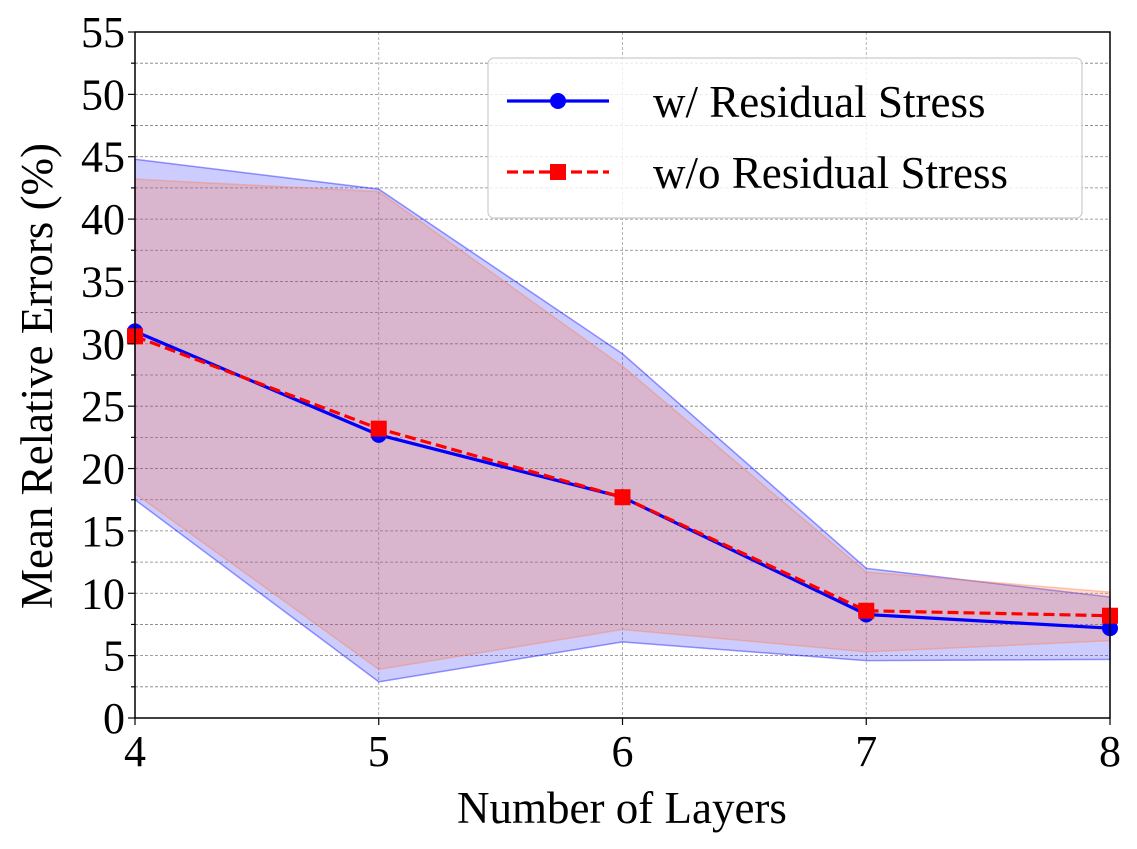 This screenshot has height=849, width=1137. Describe the element at coordinates (135, 751) in the screenshot. I see `x-tick-label: 4` at that location.